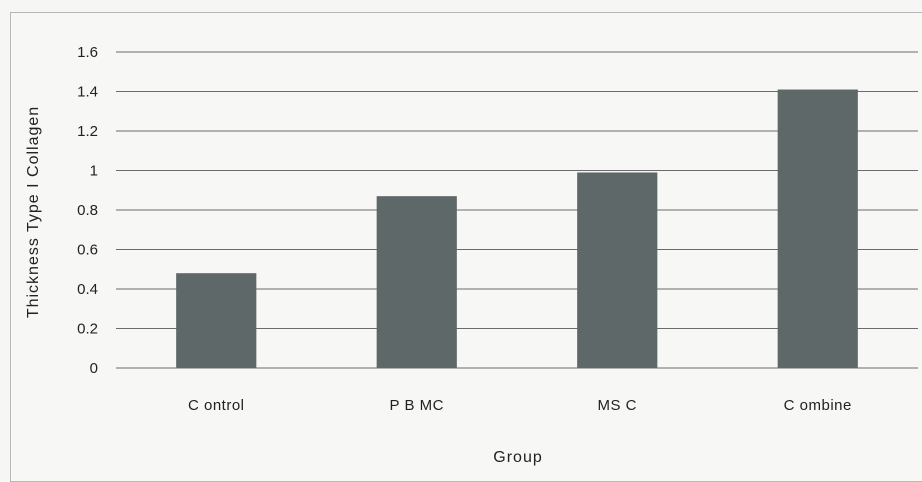 Image resolution: width=922 pixels, height=482 pixels. What do you see at coordinates (87, 250) in the screenshot?
I see `y-tick-label: 0.6` at bounding box center [87, 250].